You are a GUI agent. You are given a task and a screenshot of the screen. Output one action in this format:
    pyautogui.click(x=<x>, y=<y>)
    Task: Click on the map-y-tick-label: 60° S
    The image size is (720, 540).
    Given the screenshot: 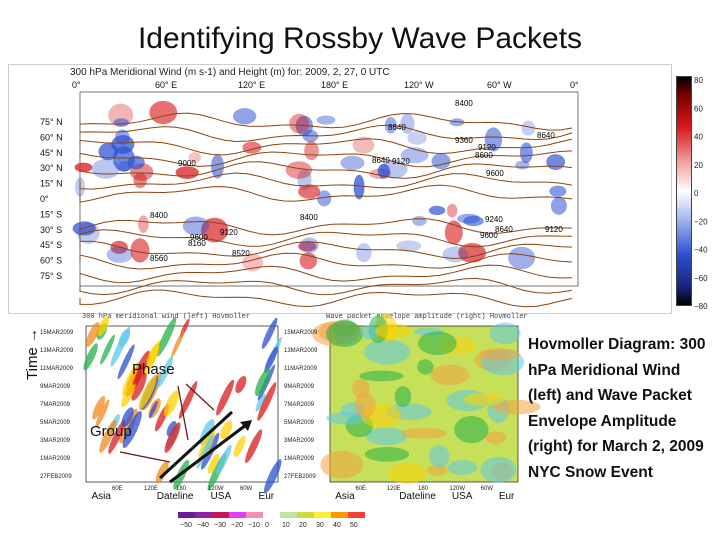 What is the action you would take?
    pyautogui.click(x=51, y=261)
    